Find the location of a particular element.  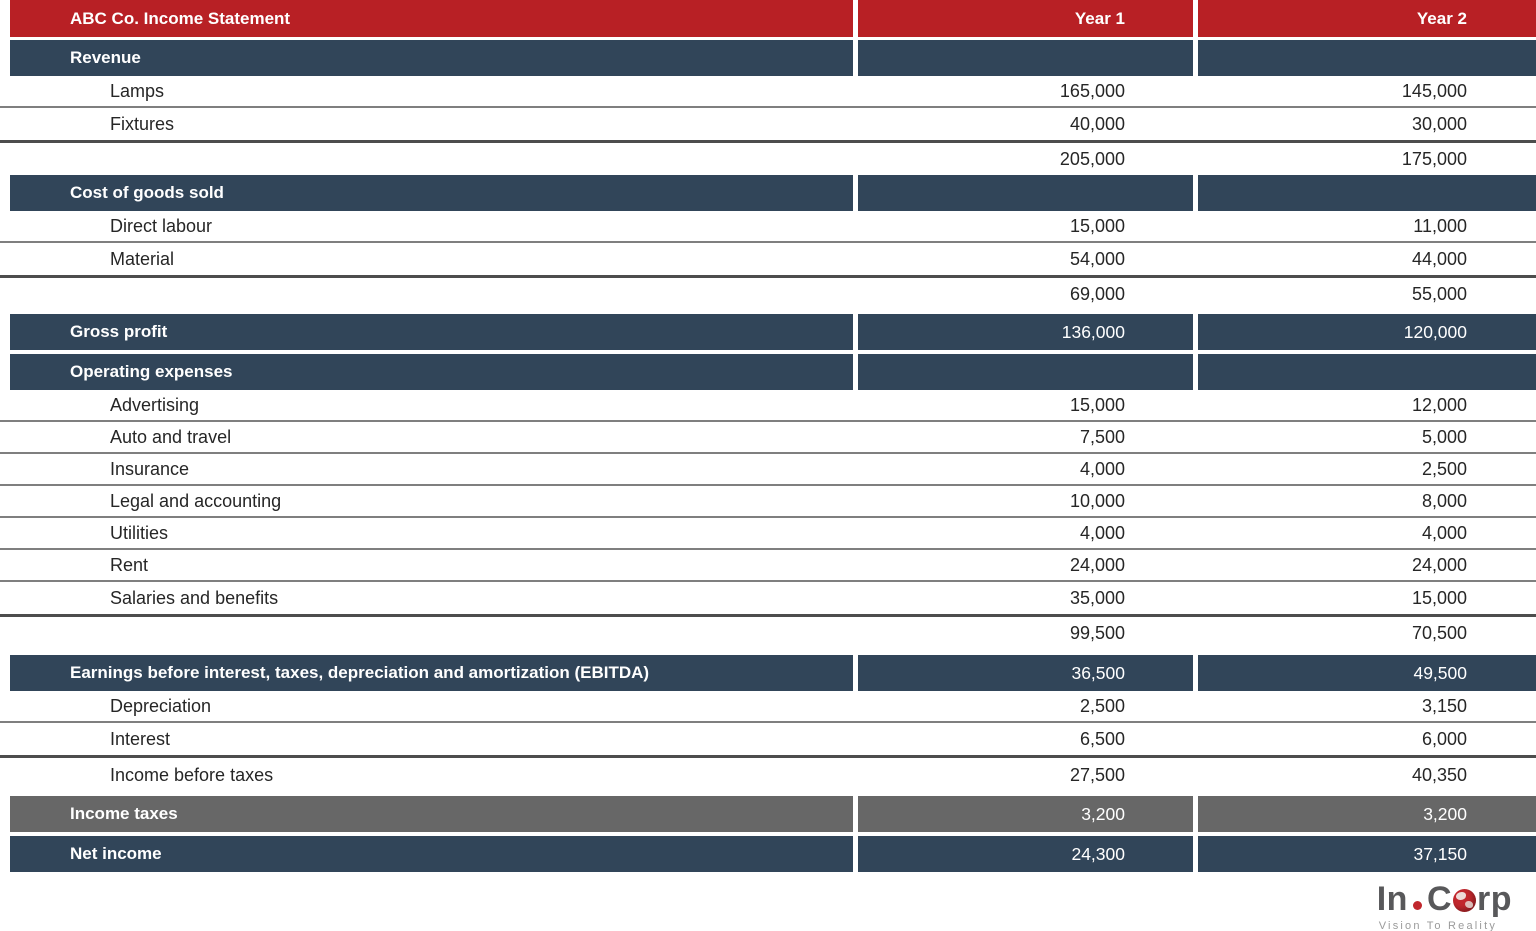

year1-value: 165,000 is located at coordinates (1092, 90).